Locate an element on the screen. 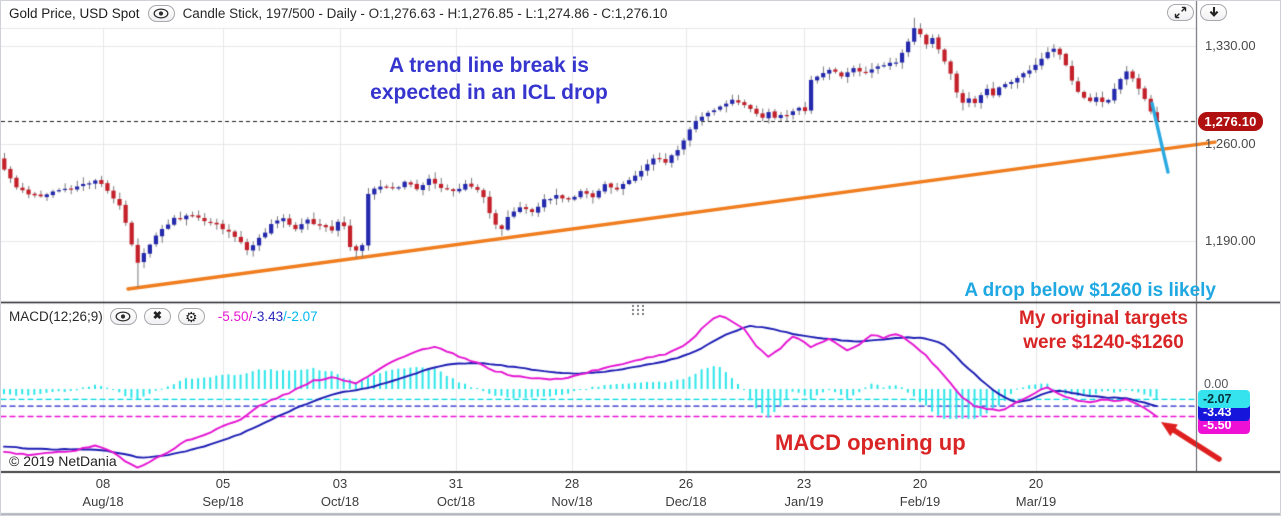  visibility-toggle-button is located at coordinates (161, 13).